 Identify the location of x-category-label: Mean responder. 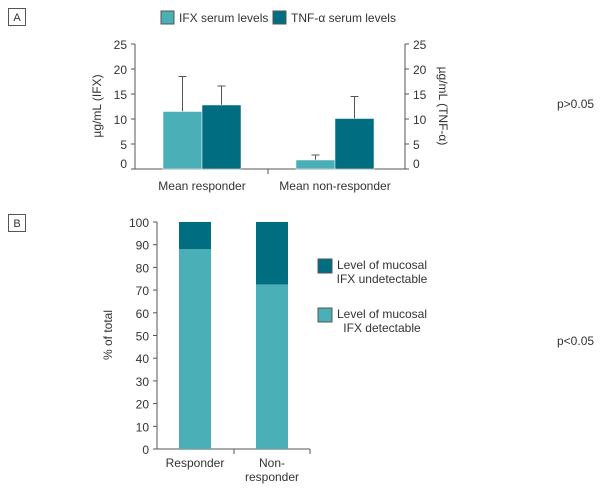
(201, 186).